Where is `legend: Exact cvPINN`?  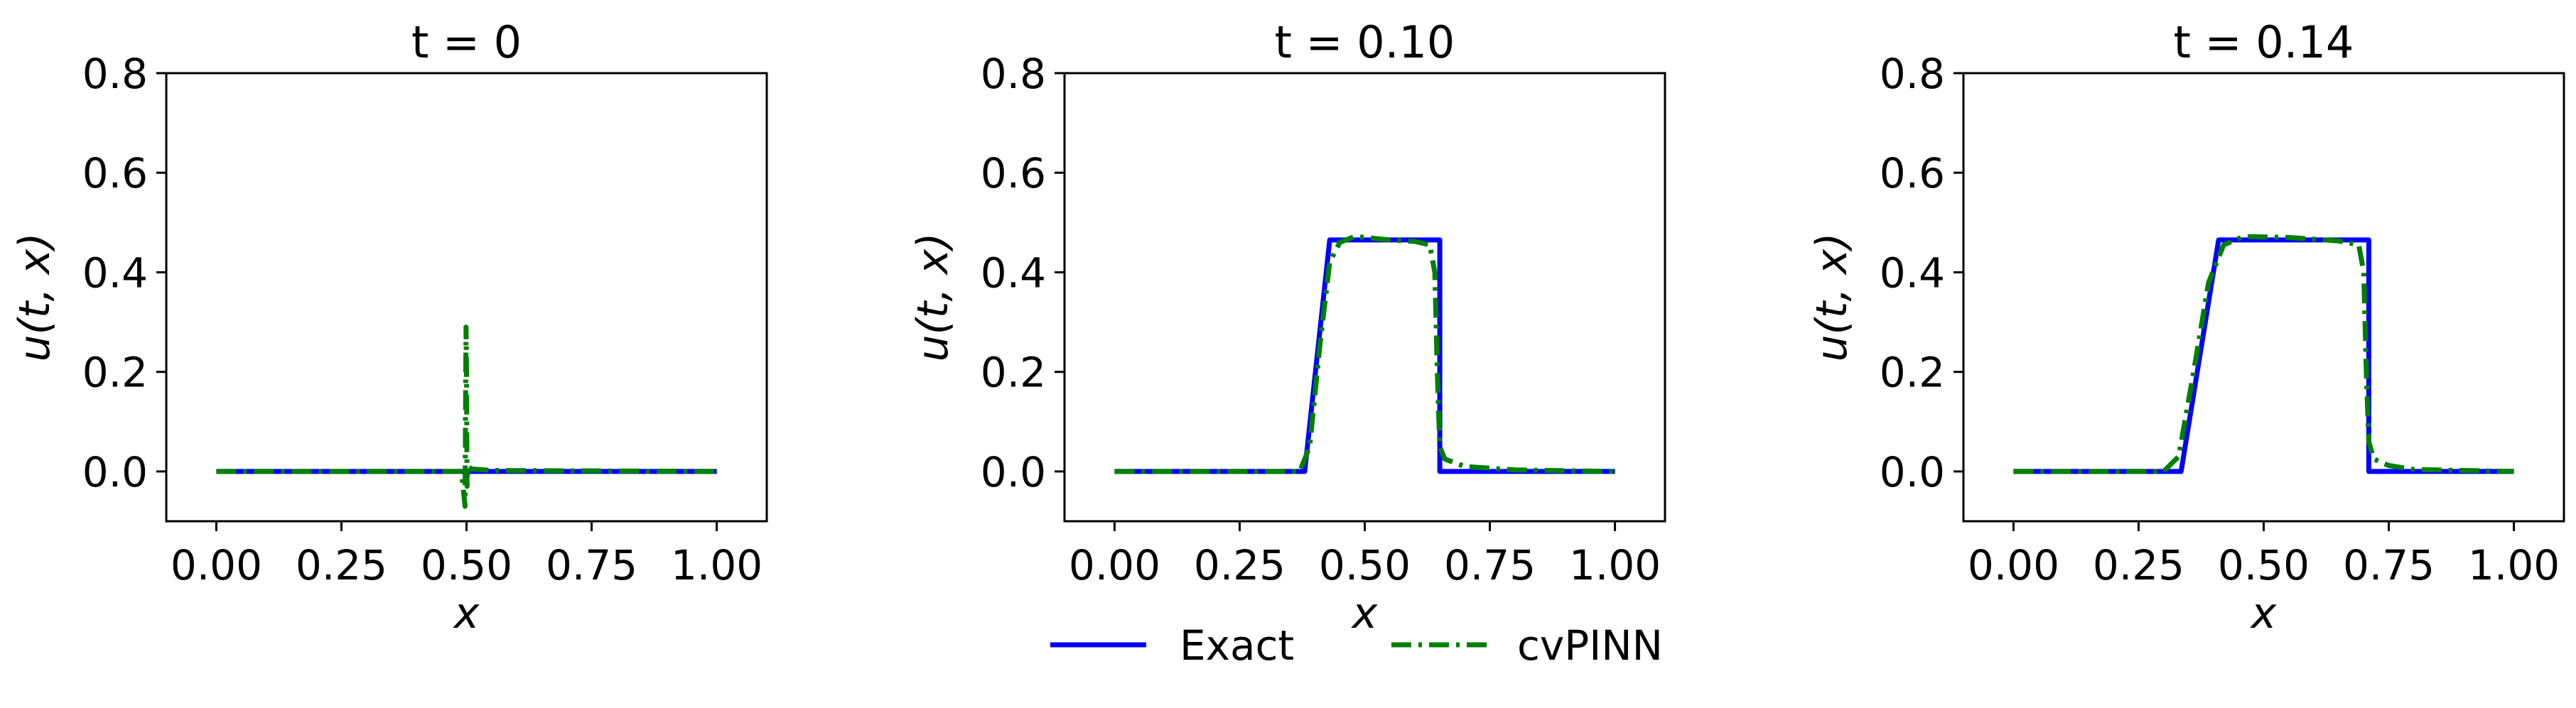 legend: Exact cvPINN is located at coordinates (1356, 646).